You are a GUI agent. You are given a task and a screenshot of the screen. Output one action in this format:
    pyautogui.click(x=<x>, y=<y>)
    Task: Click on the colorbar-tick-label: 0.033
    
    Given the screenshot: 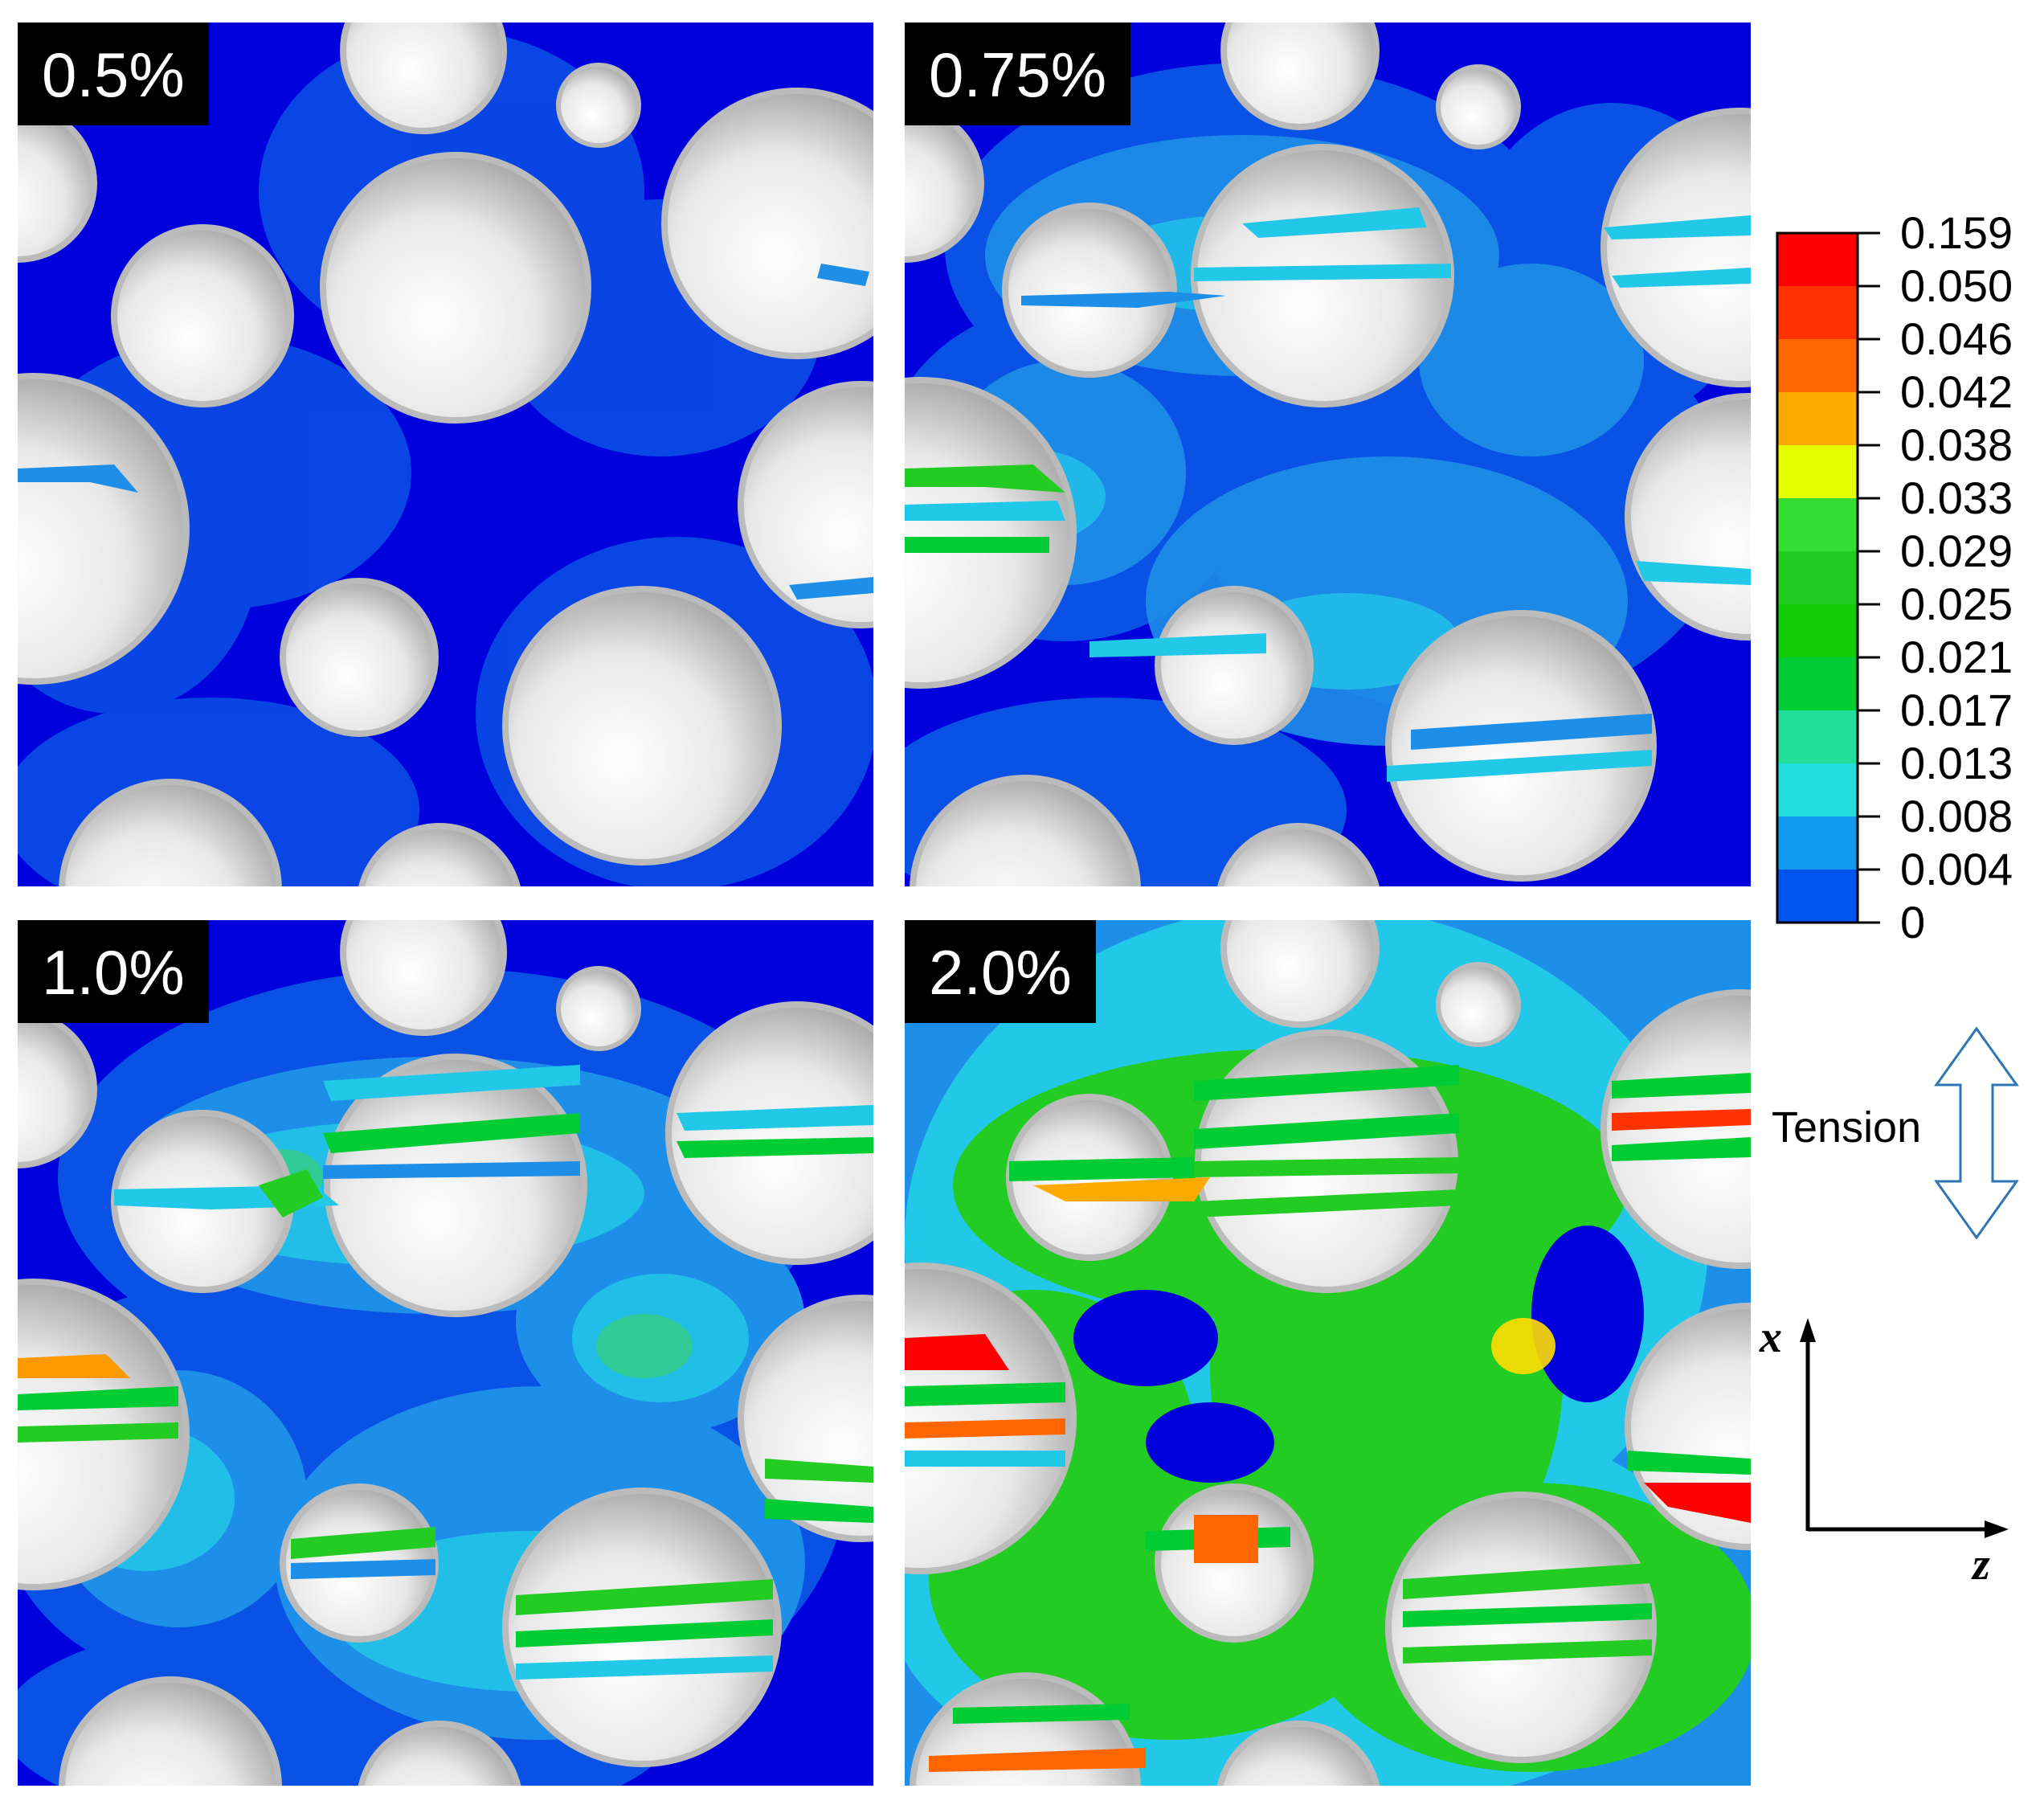 What is the action you would take?
    pyautogui.click(x=1956, y=498)
    